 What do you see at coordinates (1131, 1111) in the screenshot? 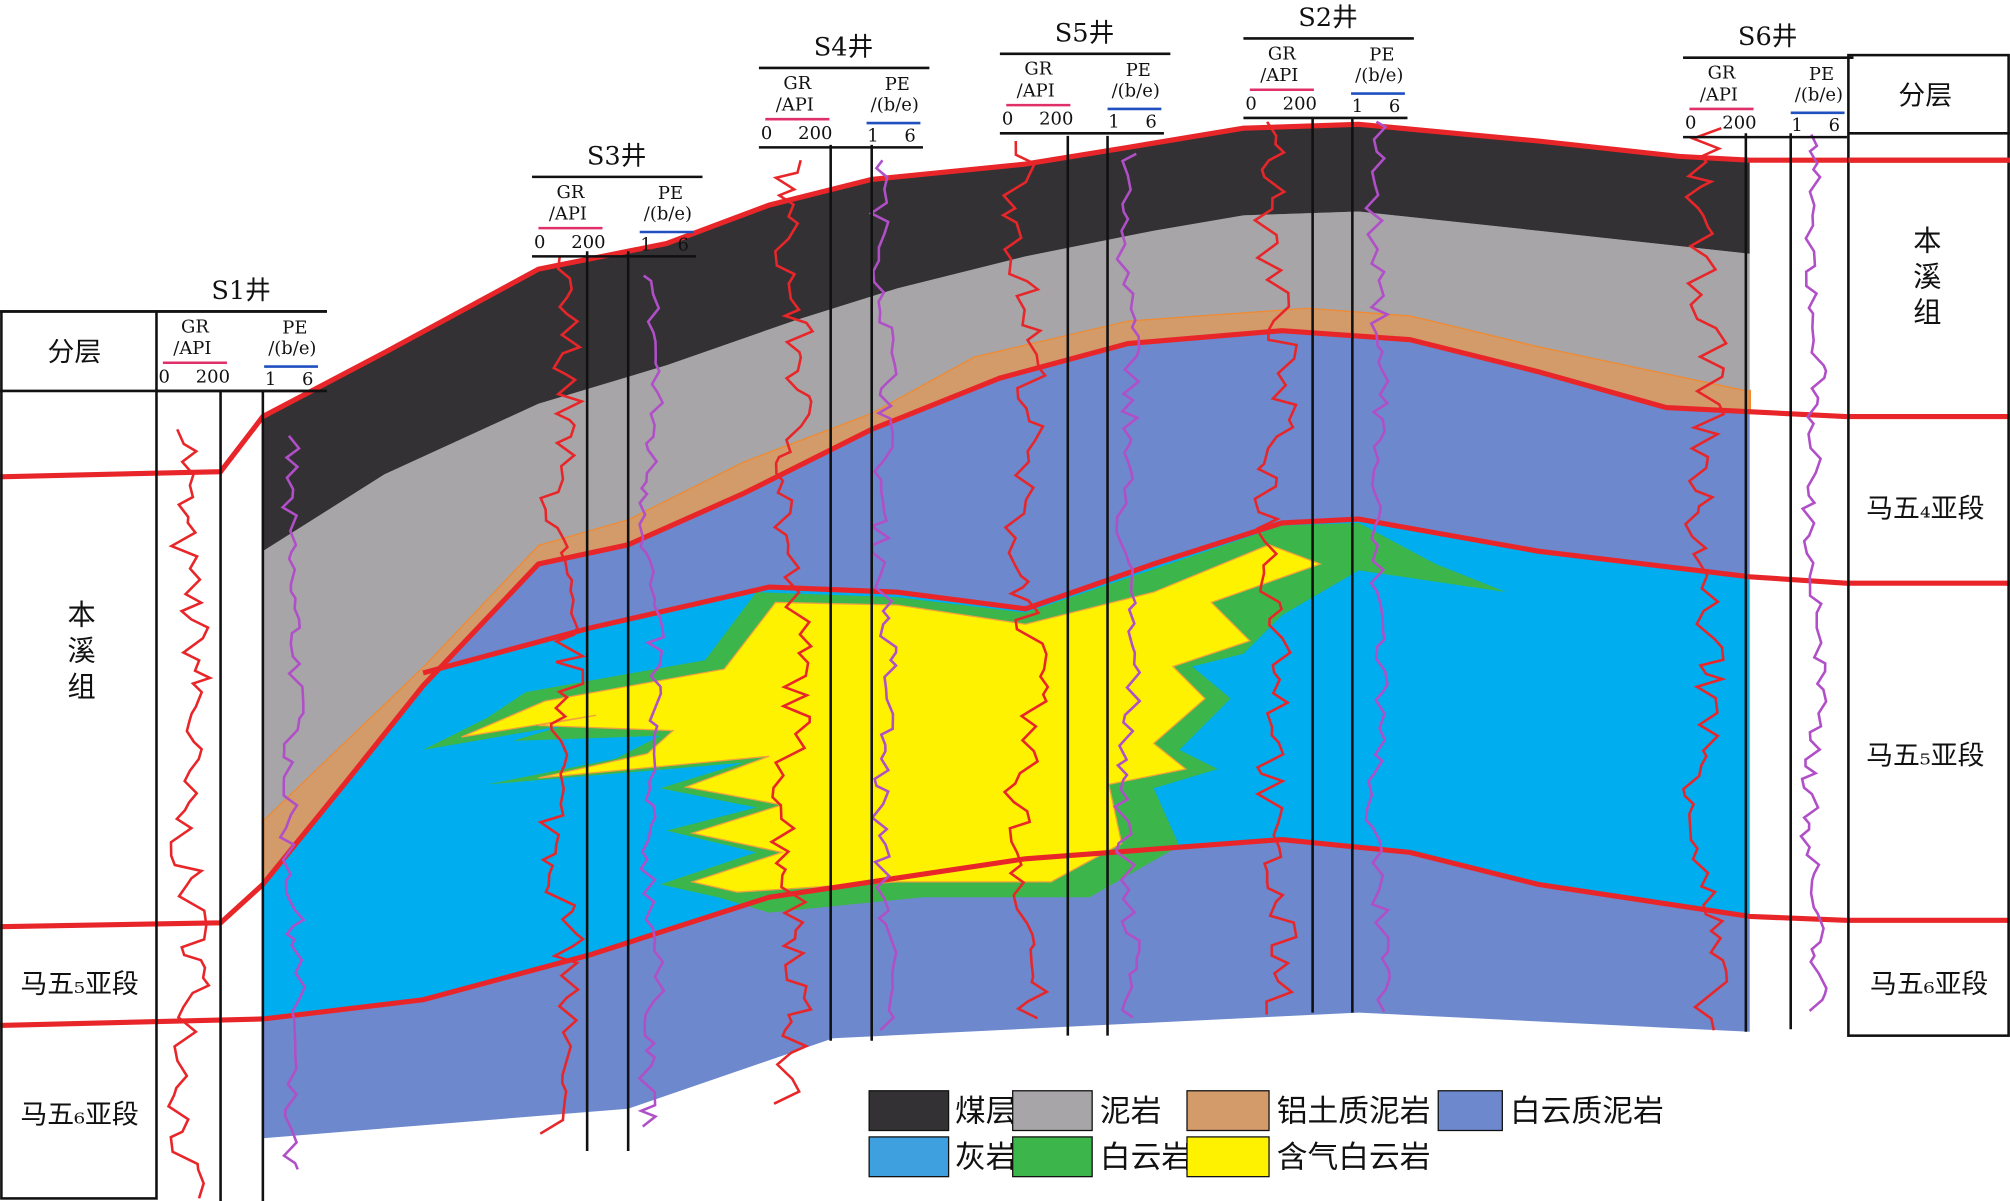
I see `legend-label: 泥岩` at bounding box center [1131, 1111].